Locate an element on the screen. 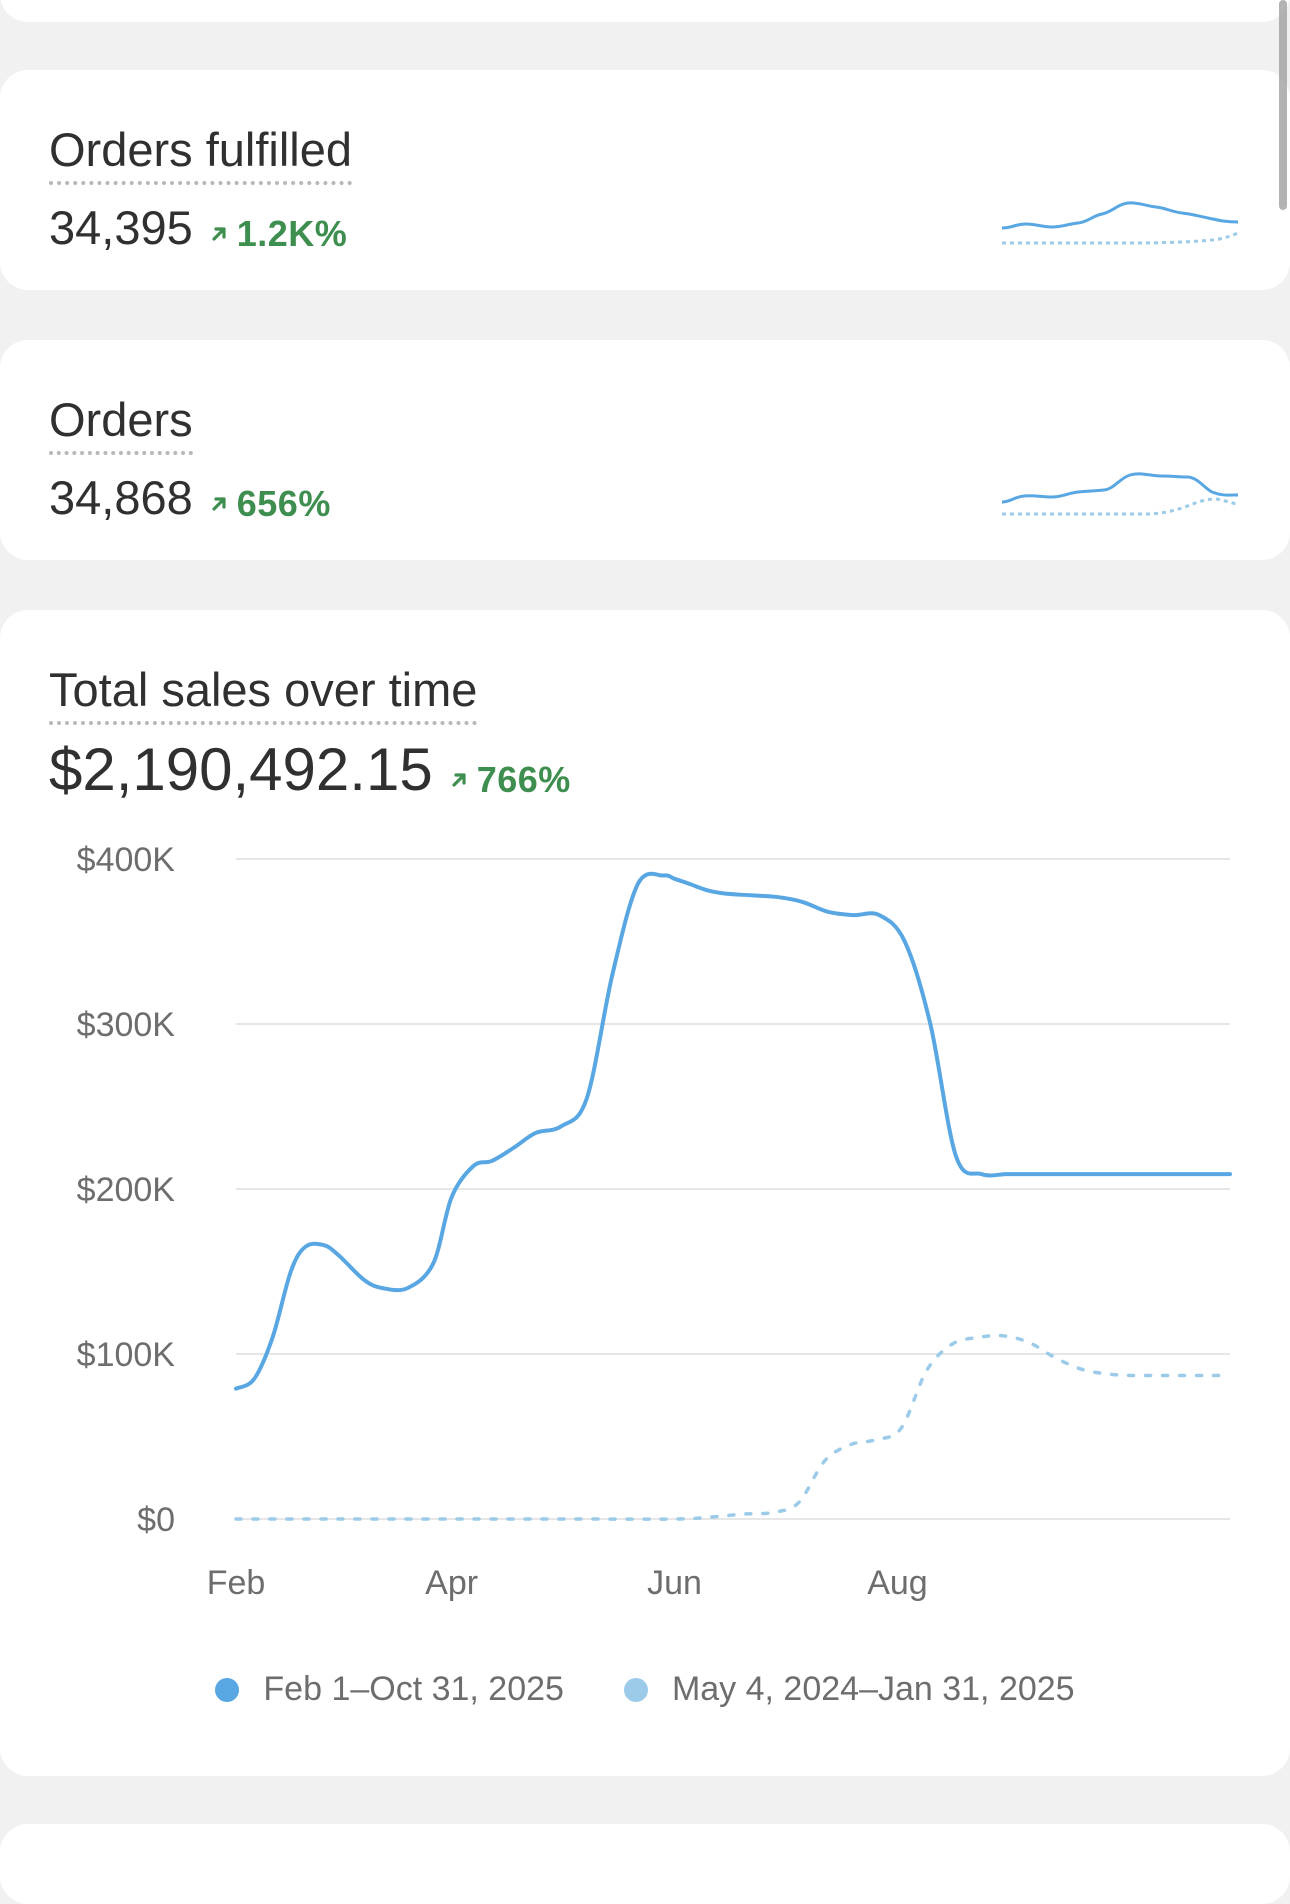 Image resolution: width=1290 pixels, height=1904 pixels. orders-fulfilled-metric: 34,395 1.2K% is located at coordinates (198, 227).